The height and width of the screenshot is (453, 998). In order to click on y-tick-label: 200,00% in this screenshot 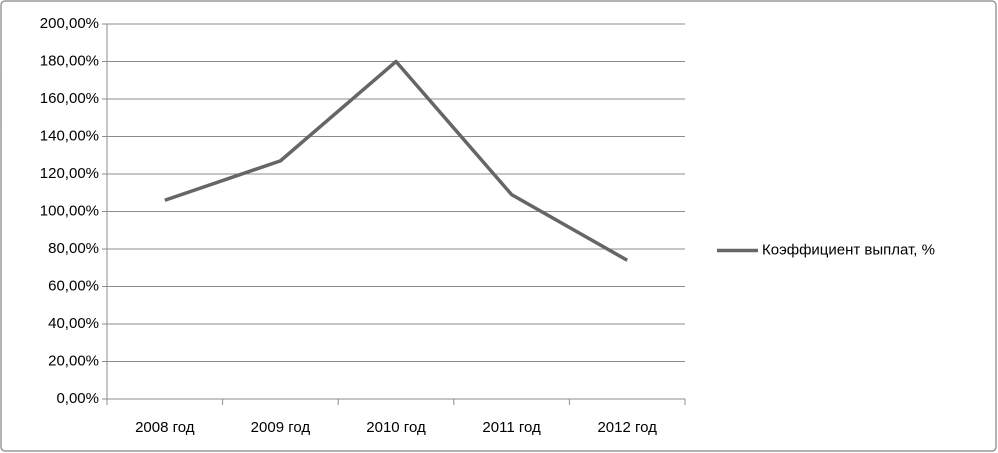, I will do `click(69, 23)`.